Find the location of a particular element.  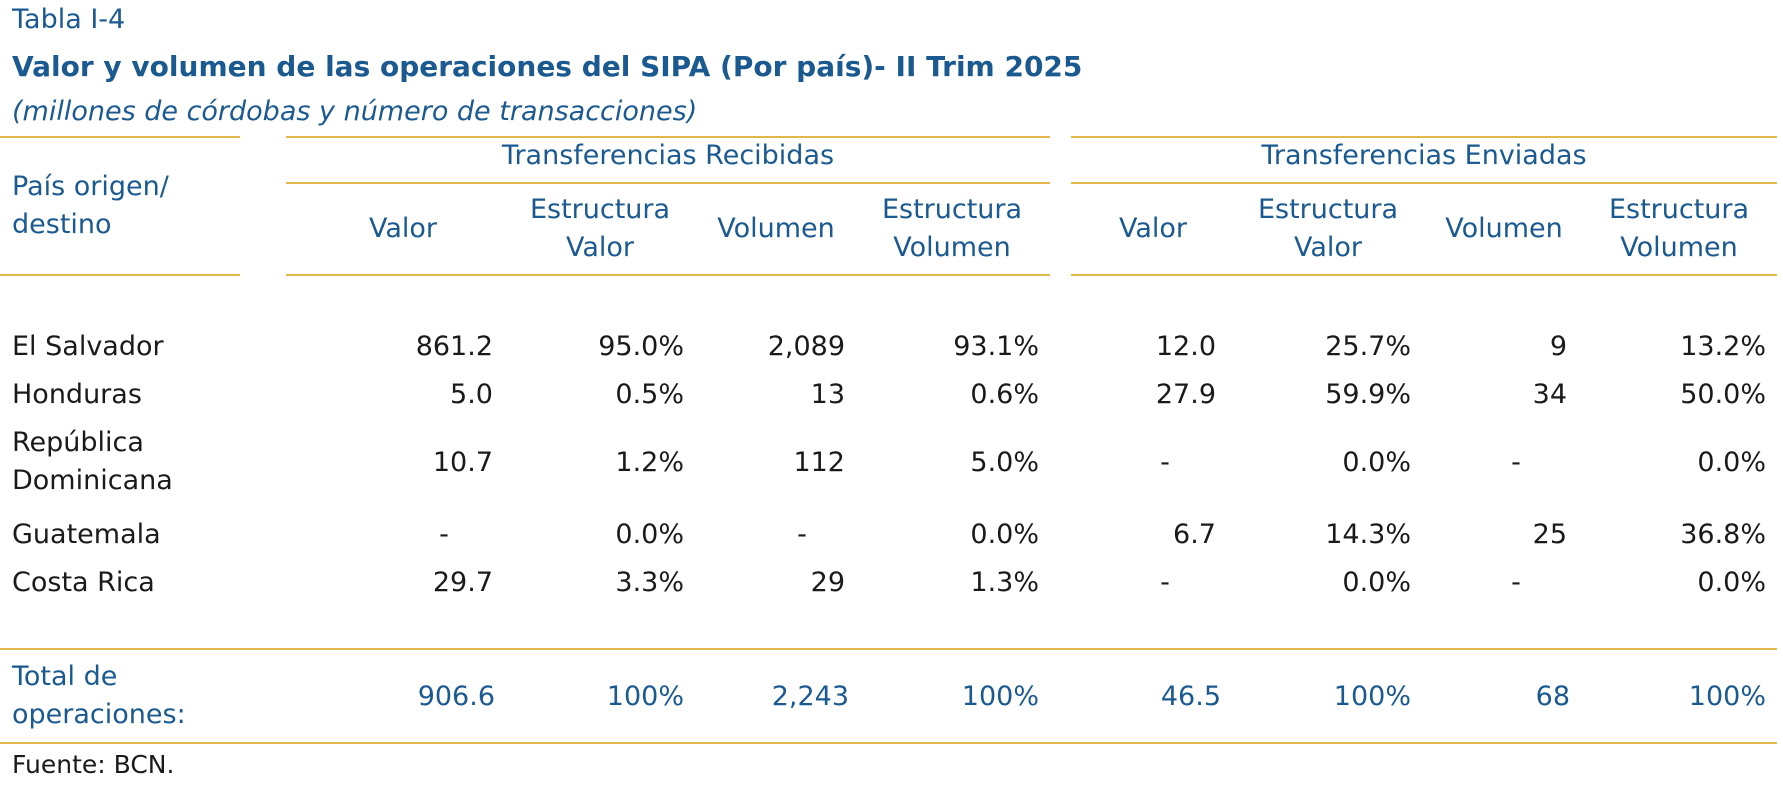

total-label: Total de operaciones: is located at coordinates (99, 695).